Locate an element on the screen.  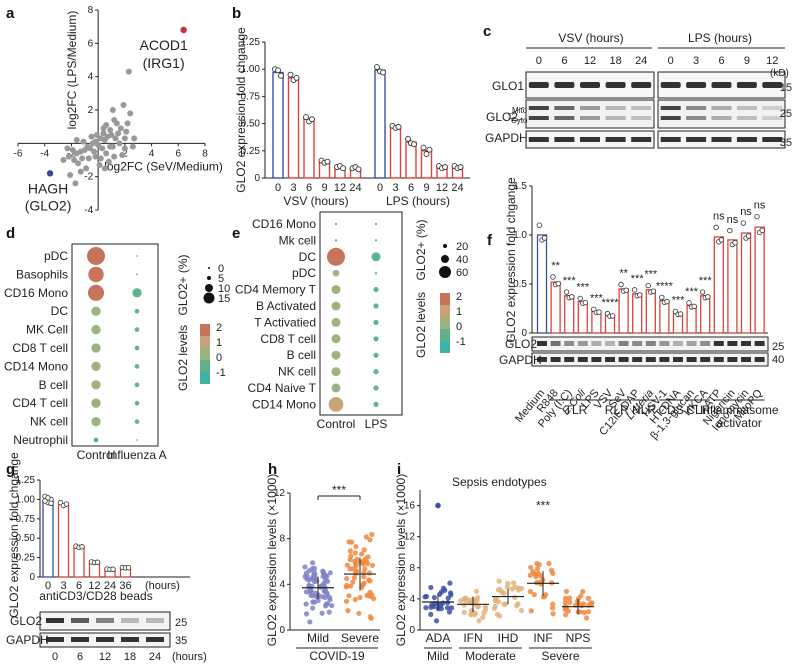
panel-letter-h: h is located at coordinates (272, 469).